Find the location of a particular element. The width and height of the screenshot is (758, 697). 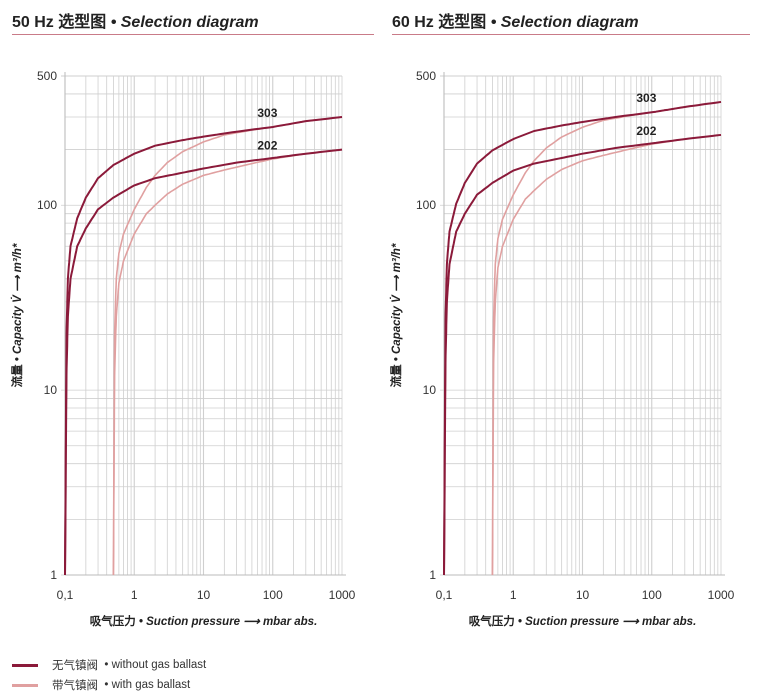

legend-label-zh: 无气镇阀 is located at coordinates (75, 666).